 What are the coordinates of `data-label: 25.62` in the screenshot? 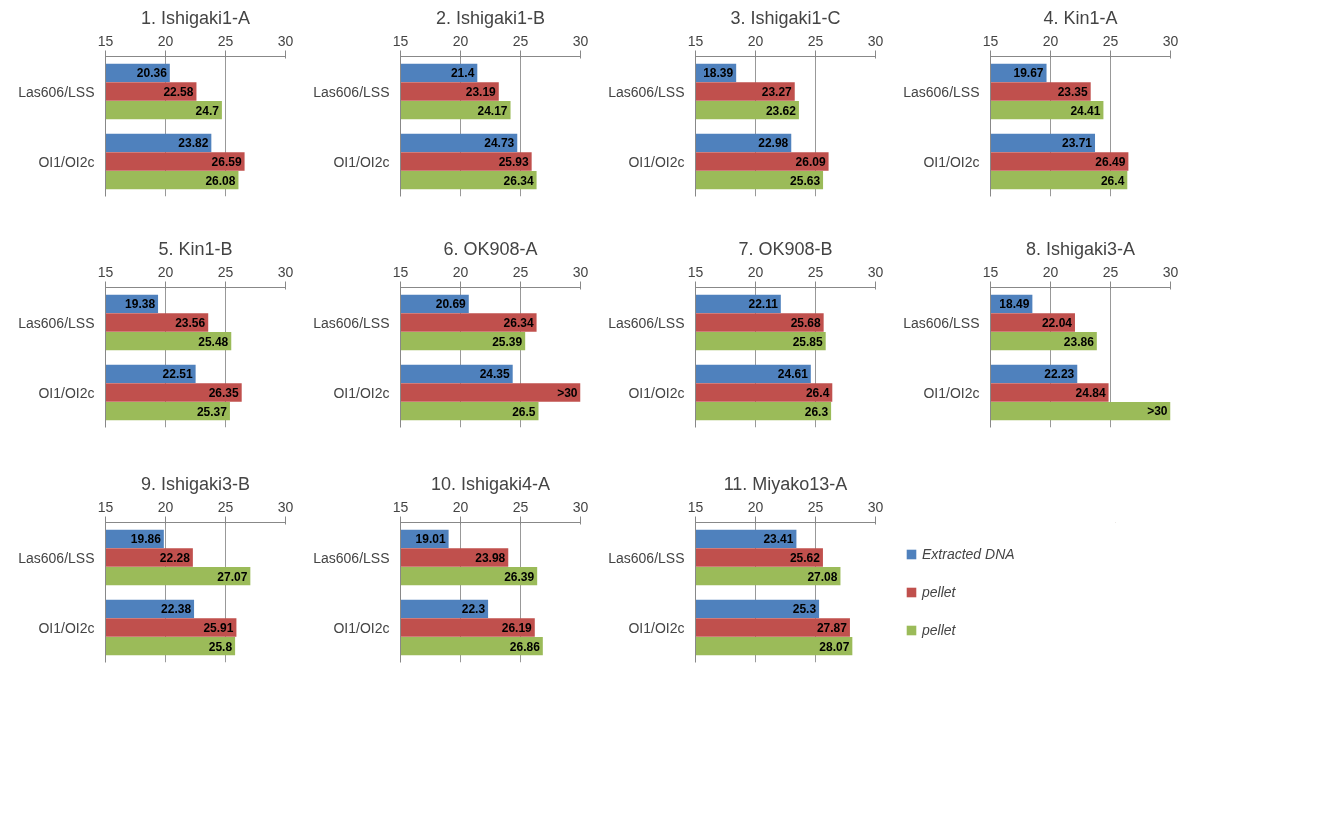 It's located at (805, 558).